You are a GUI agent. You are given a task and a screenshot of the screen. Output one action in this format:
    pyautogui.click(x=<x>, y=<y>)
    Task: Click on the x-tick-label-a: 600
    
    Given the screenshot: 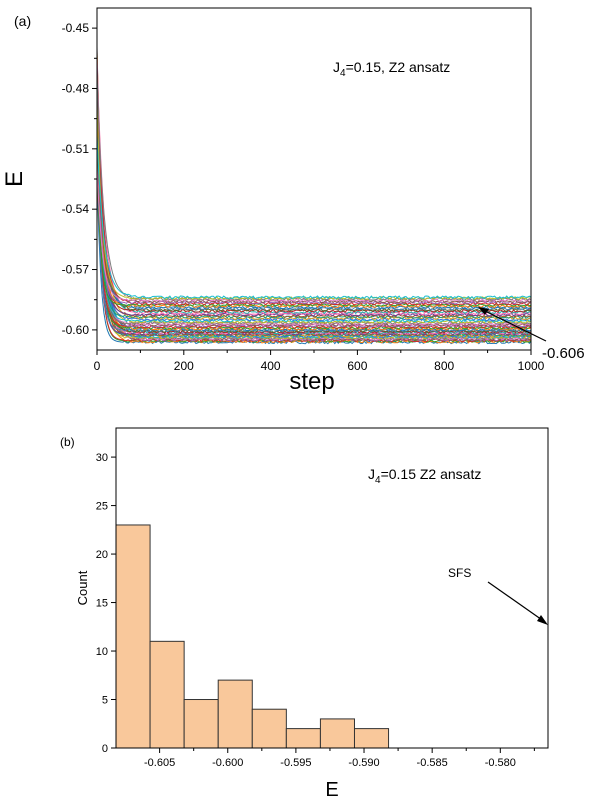 What is the action you would take?
    pyautogui.click(x=357, y=366)
    